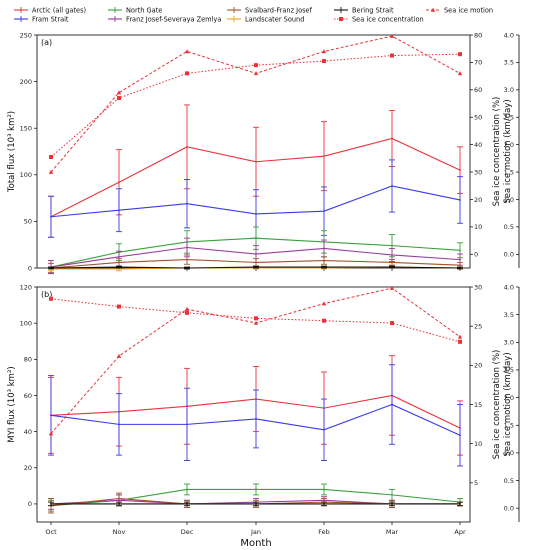 Image resolution: width=533 pixels, height=550 pixels. What do you see at coordinates (26, 35) in the screenshot?
I see `y-tick-label: 250` at bounding box center [26, 35].